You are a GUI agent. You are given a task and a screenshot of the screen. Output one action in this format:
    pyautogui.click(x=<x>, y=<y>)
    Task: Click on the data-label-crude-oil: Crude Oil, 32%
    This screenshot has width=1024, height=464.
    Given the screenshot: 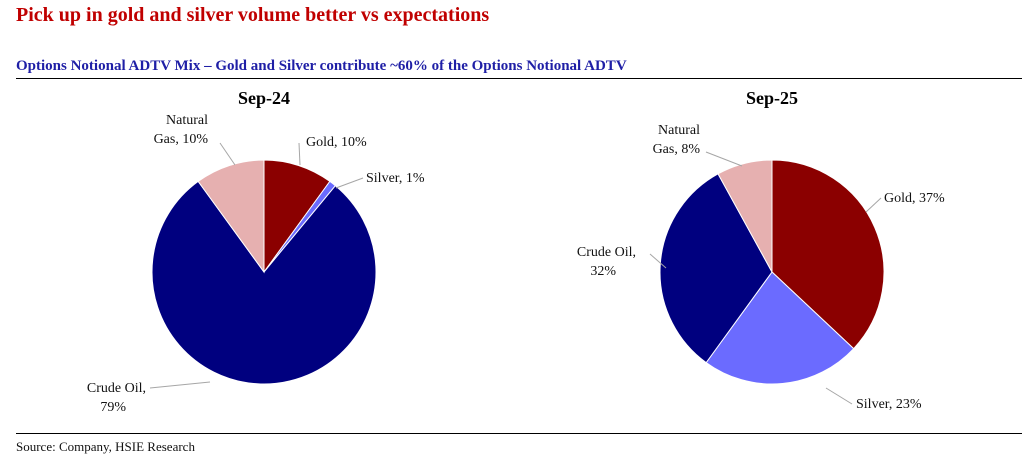 What is the action you would take?
    pyautogui.click(x=606, y=262)
    